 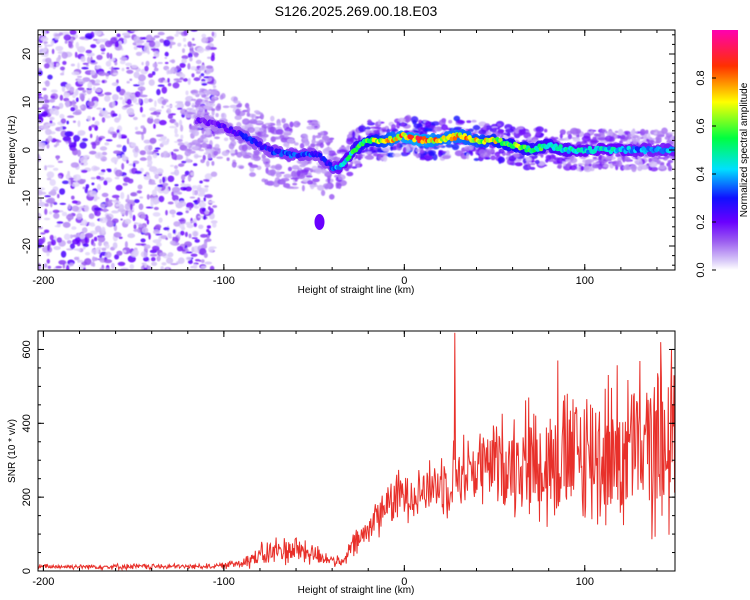 I want to click on spectrogram-blob, so click(x=319, y=222).